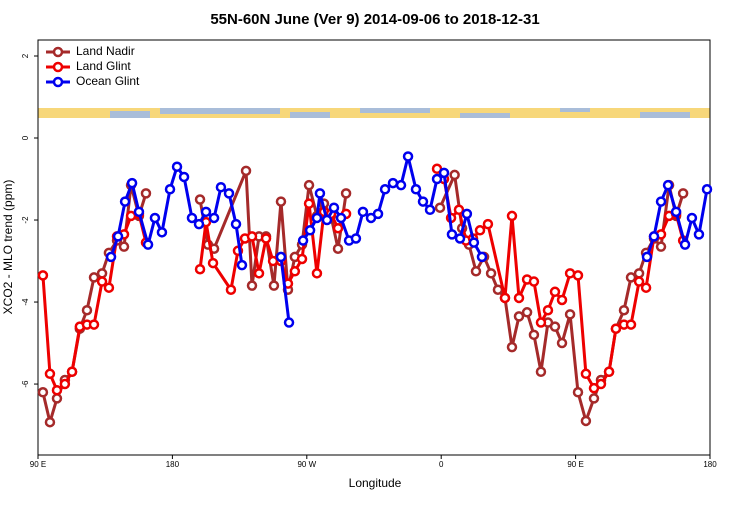 The height and width of the screenshot is (505, 750). Describe the element at coordinates (25, 302) in the screenshot. I see `y-tick-label: -4` at that location.